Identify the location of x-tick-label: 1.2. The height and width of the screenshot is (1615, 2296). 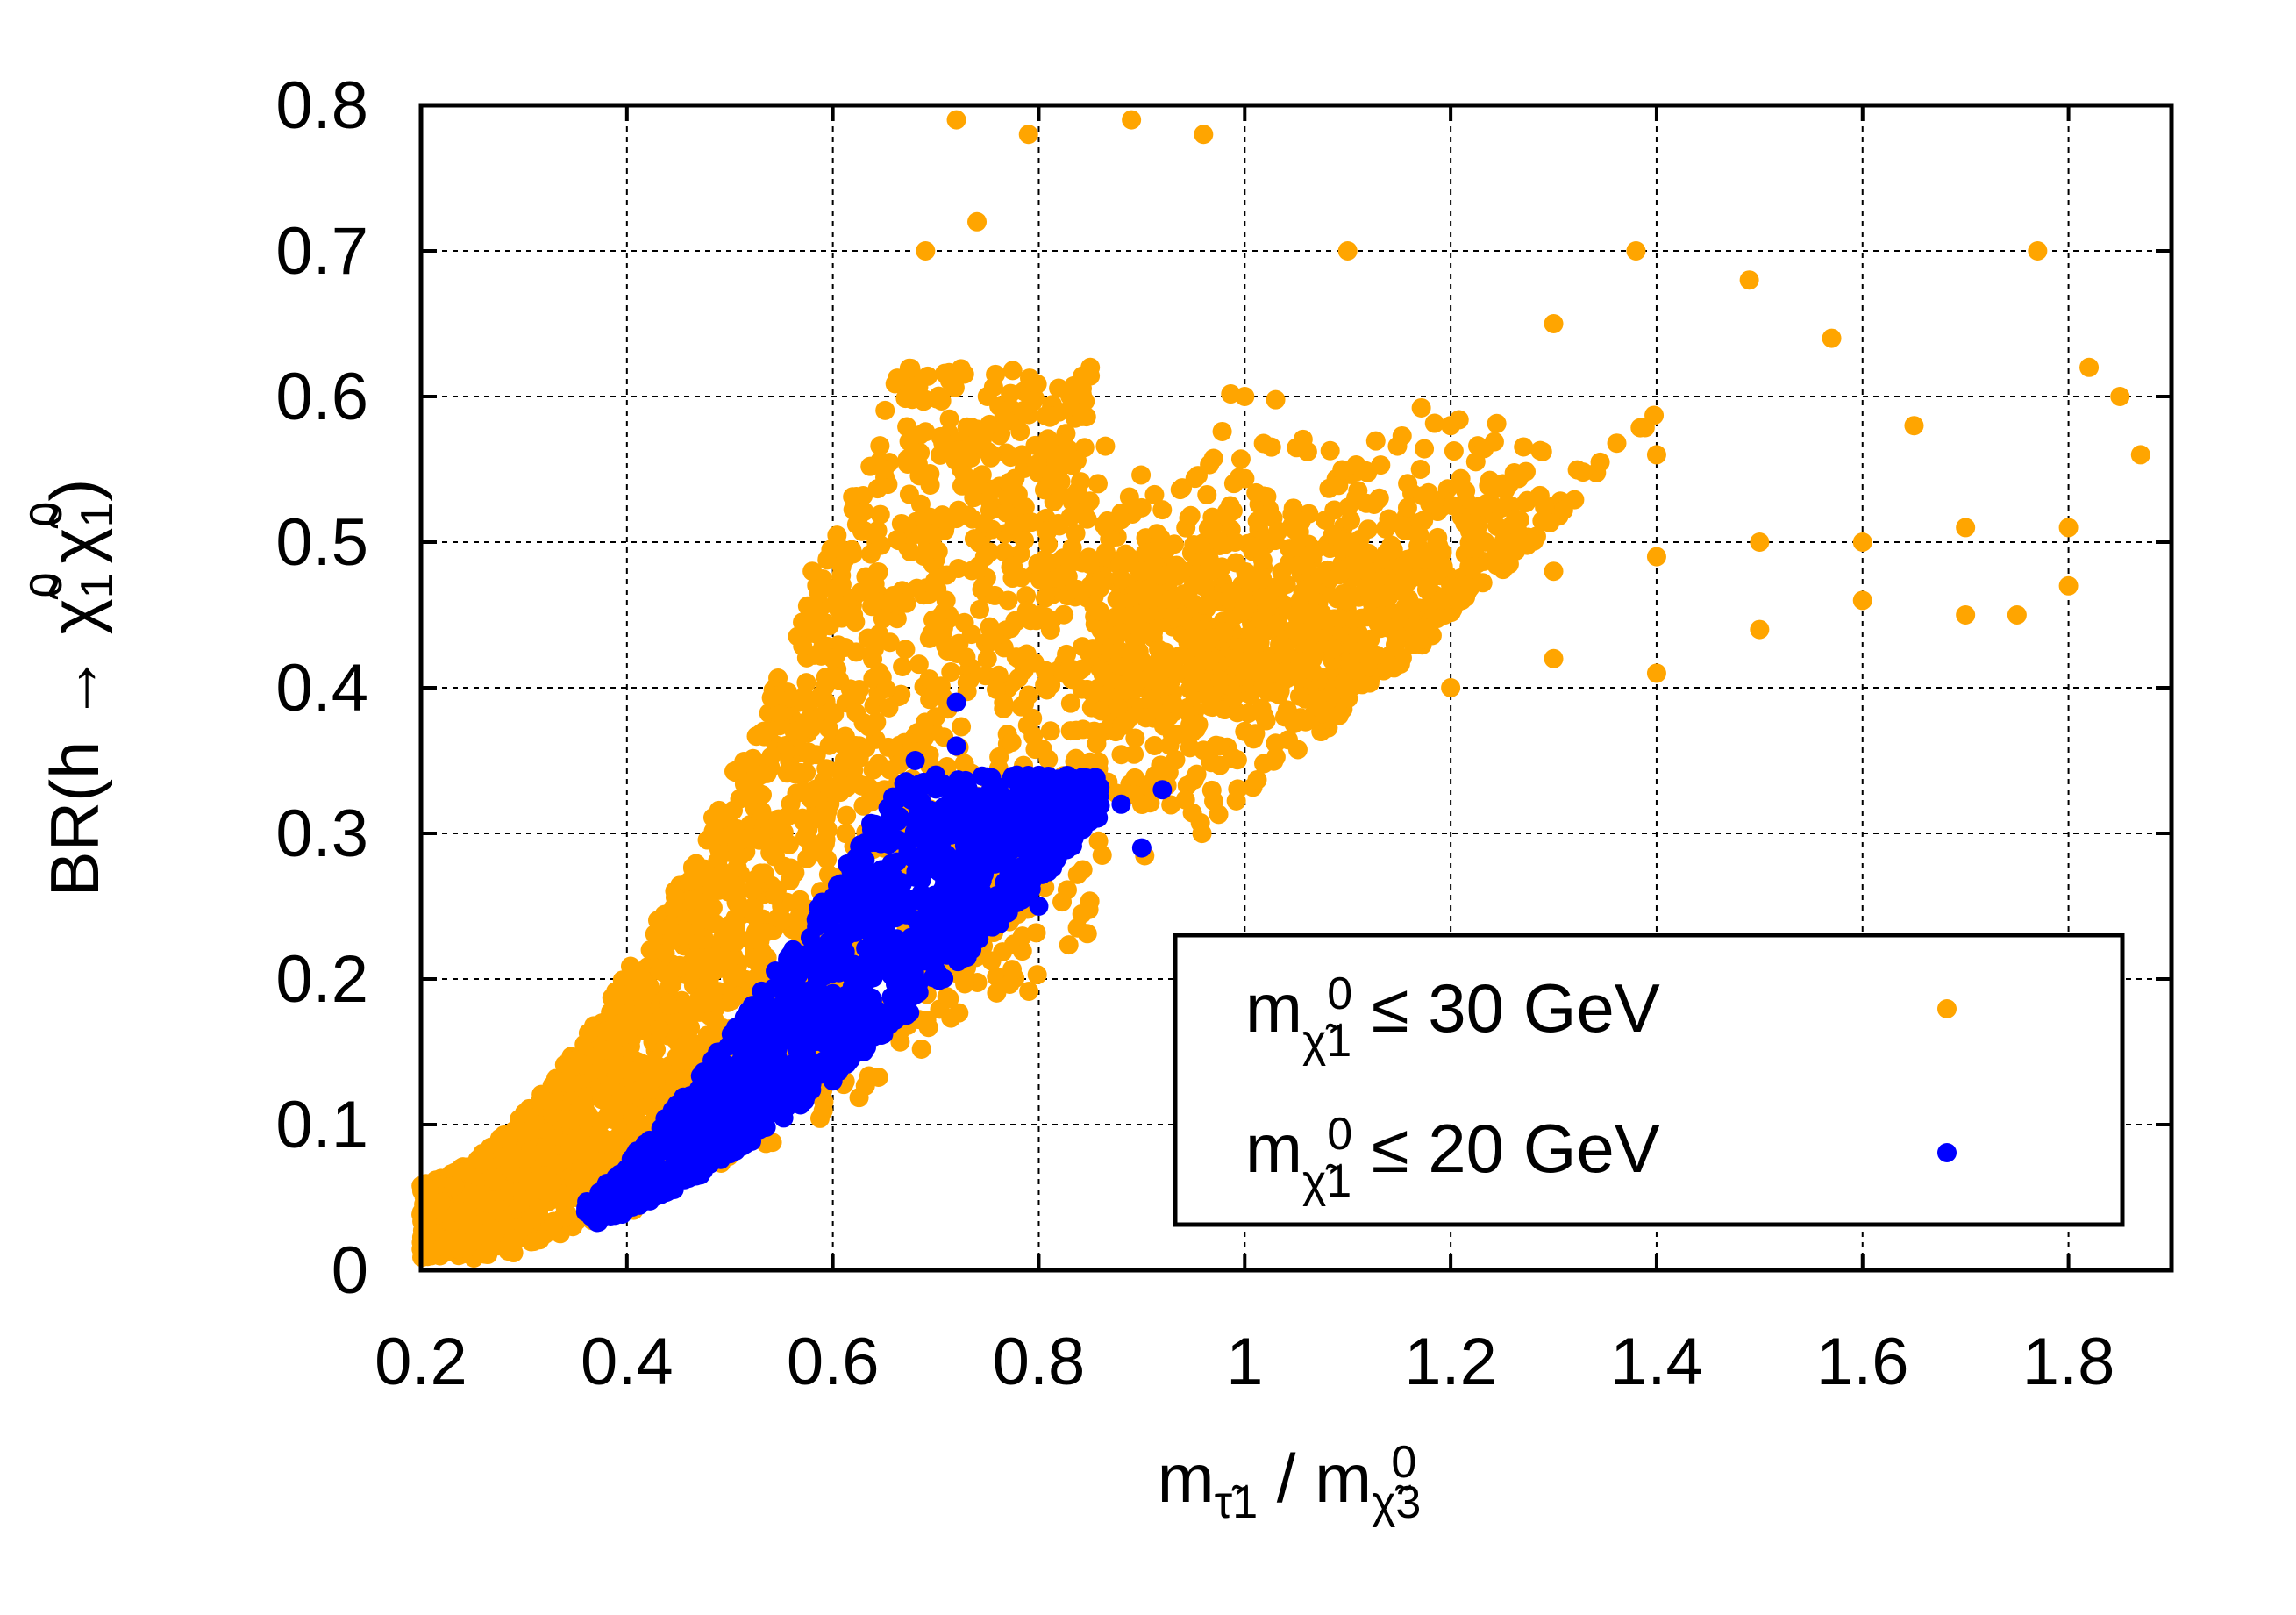
(1450, 1362).